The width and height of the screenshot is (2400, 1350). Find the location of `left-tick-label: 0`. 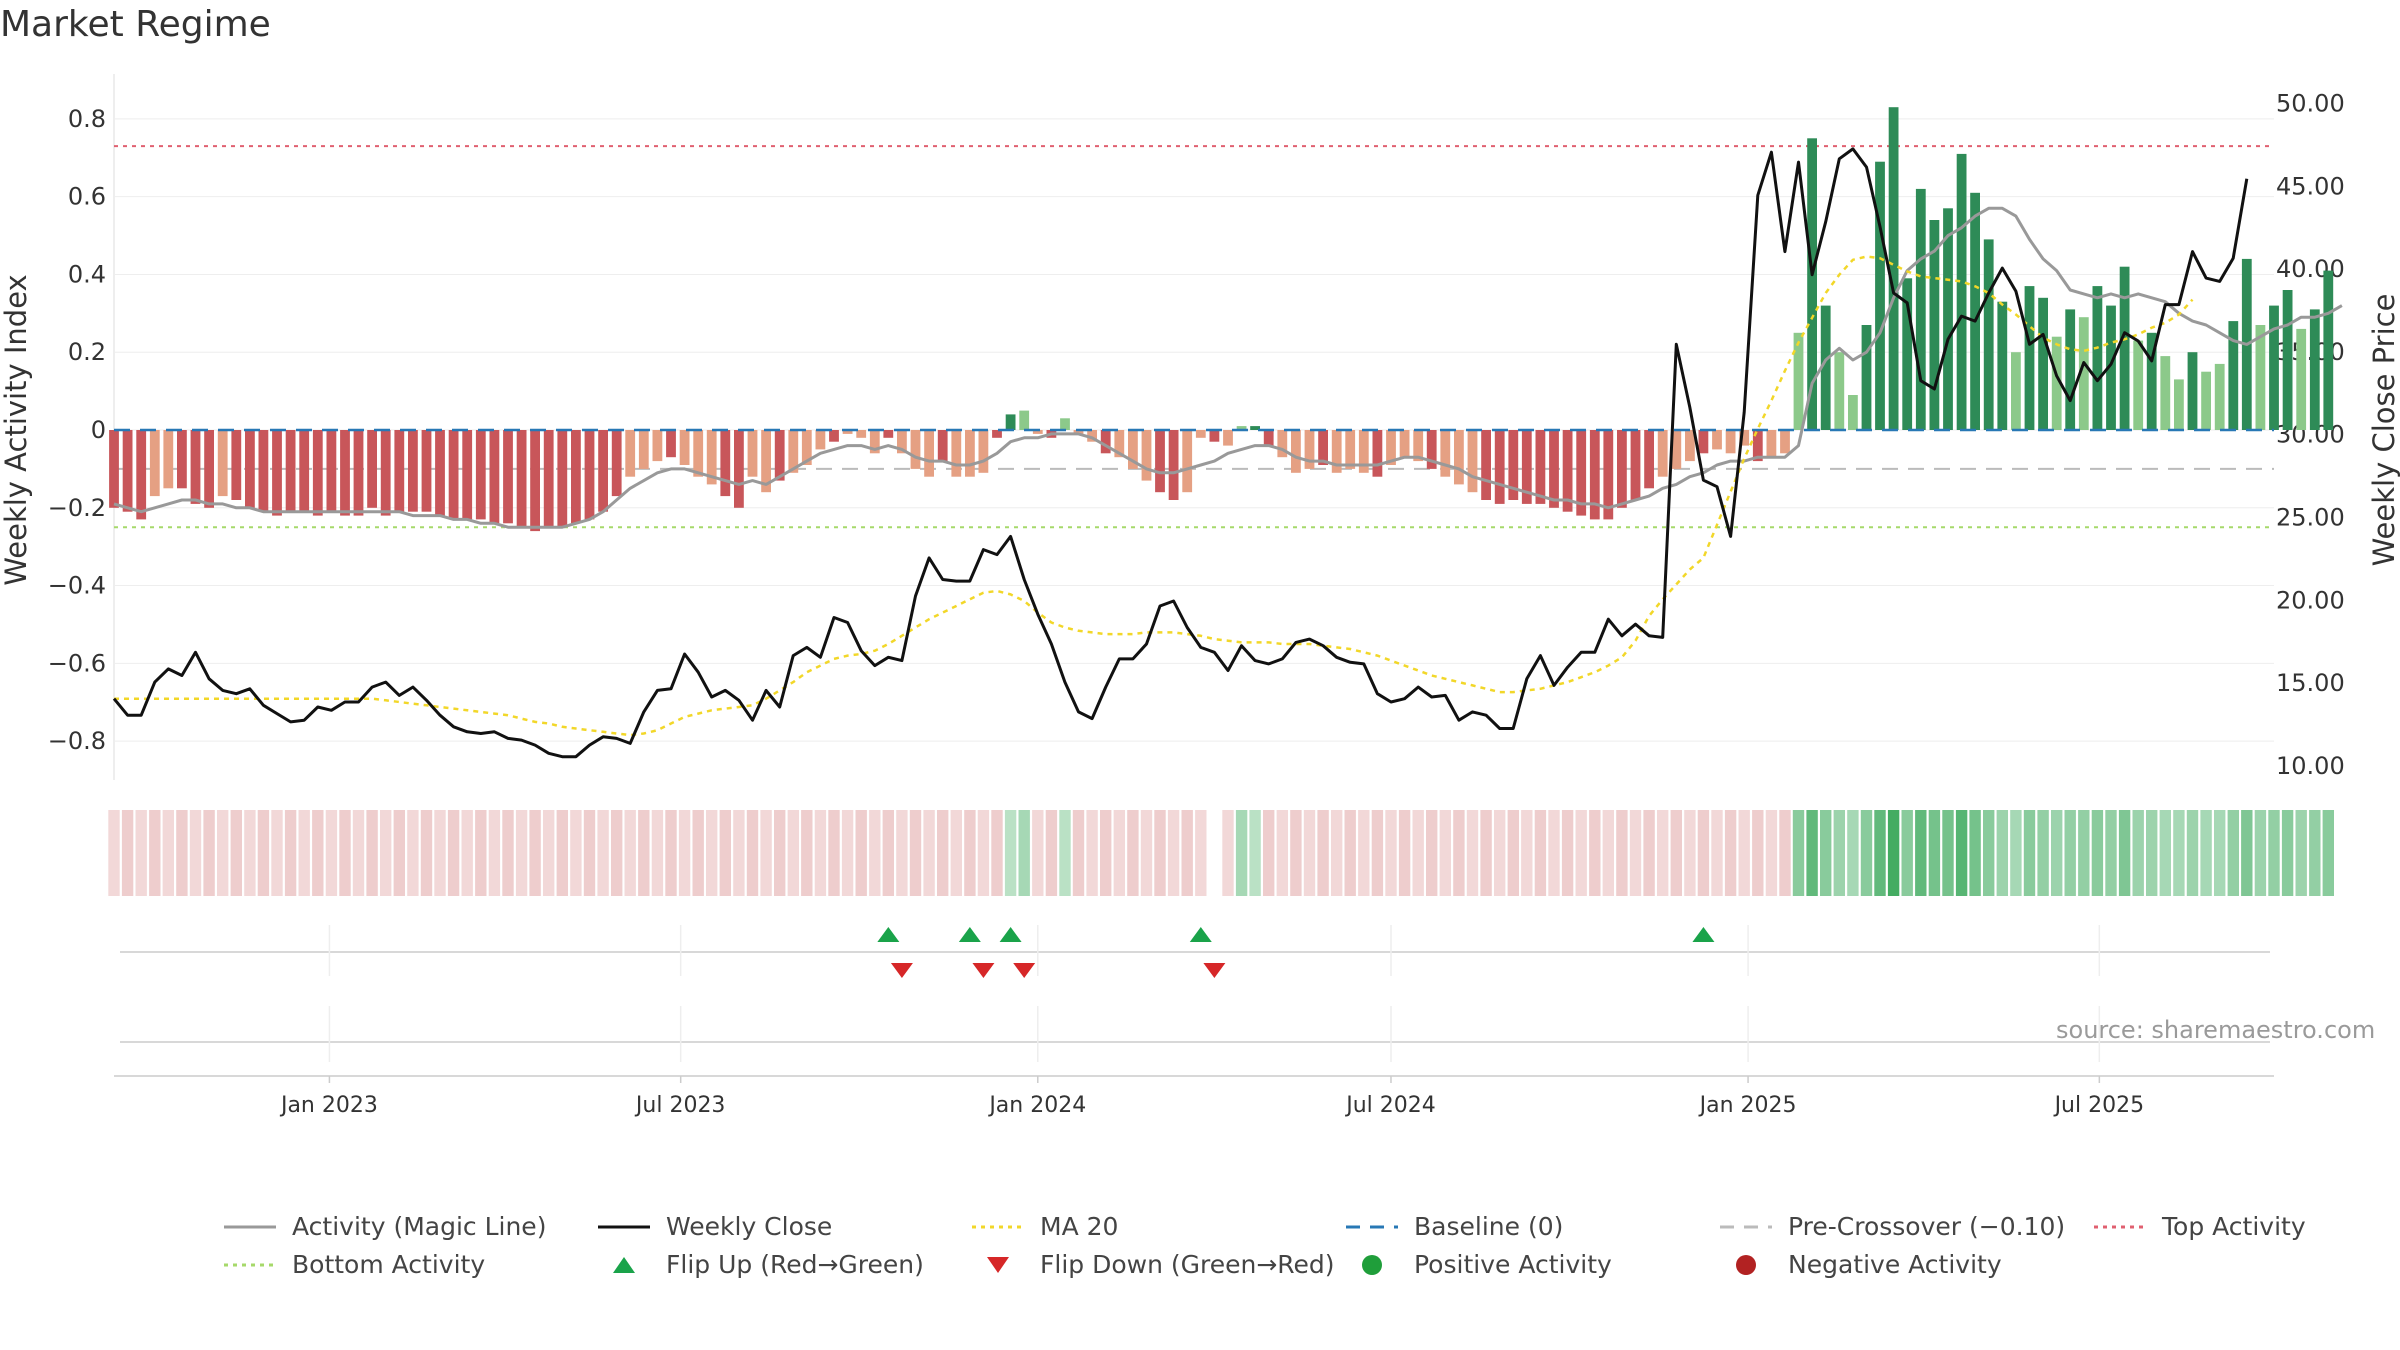

left-tick-label: 0 is located at coordinates (98, 430).